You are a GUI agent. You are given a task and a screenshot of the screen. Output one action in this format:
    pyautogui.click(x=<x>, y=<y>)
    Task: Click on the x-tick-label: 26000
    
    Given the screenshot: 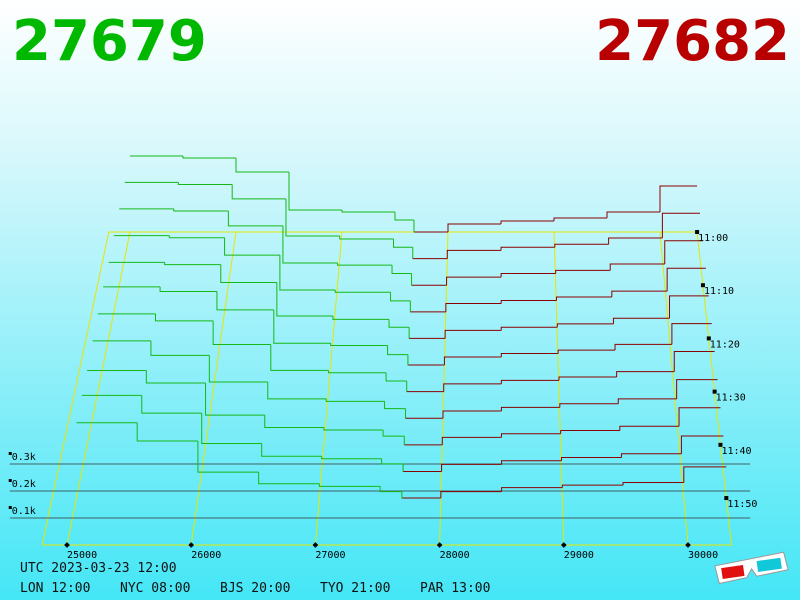 What is the action you would take?
    pyautogui.click(x=206, y=555)
    